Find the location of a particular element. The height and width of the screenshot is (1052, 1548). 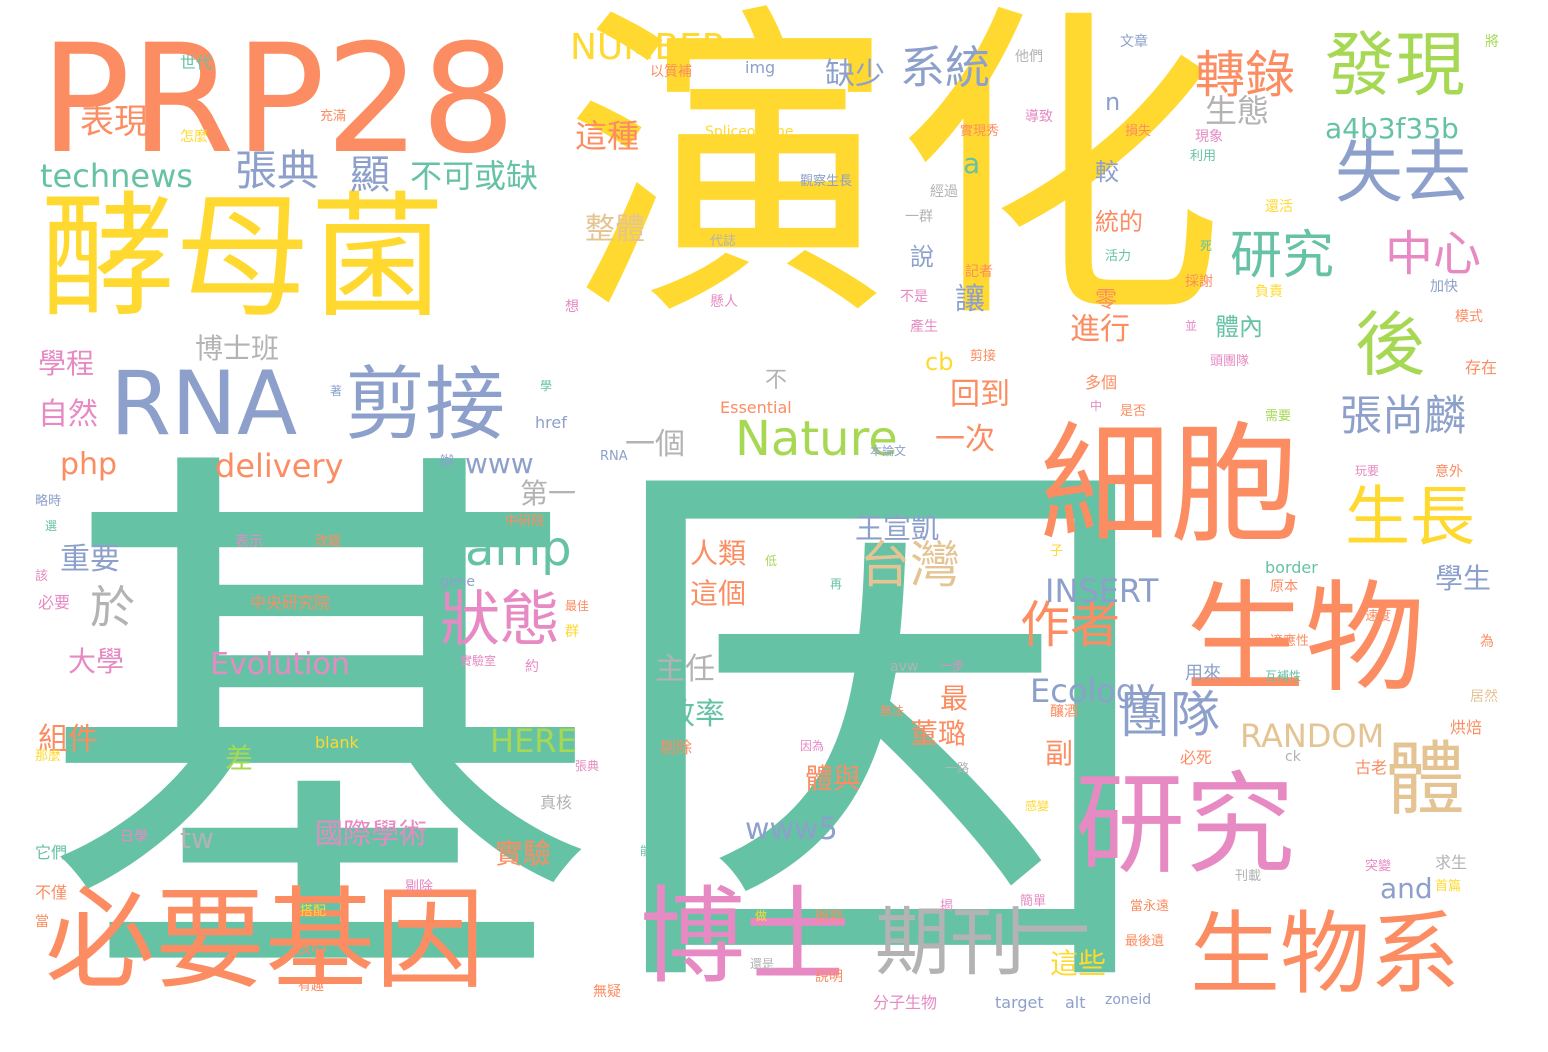

word-174: 張典 is located at coordinates (587, 766).